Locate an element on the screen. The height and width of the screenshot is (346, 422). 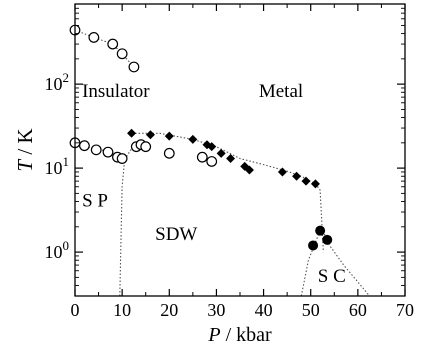
x-axis-label: P / kbar is located at coordinates (239, 335).